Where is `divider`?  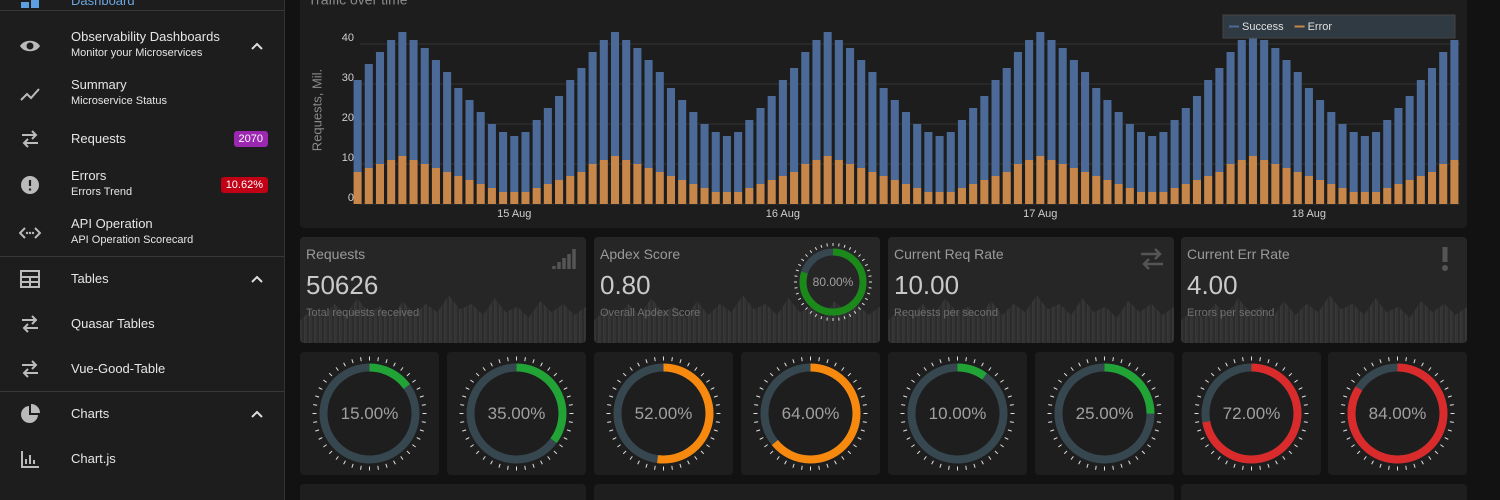
divider is located at coordinates (142, 10).